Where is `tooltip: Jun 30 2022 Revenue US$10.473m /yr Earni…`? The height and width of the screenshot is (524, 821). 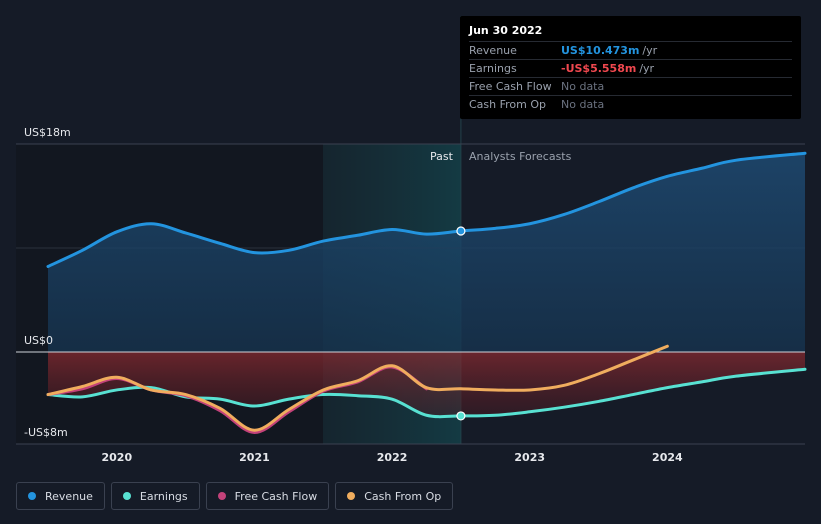
tooltip: Jun 30 2022 Revenue US$10.473m /yr Earni… is located at coordinates (630, 67).